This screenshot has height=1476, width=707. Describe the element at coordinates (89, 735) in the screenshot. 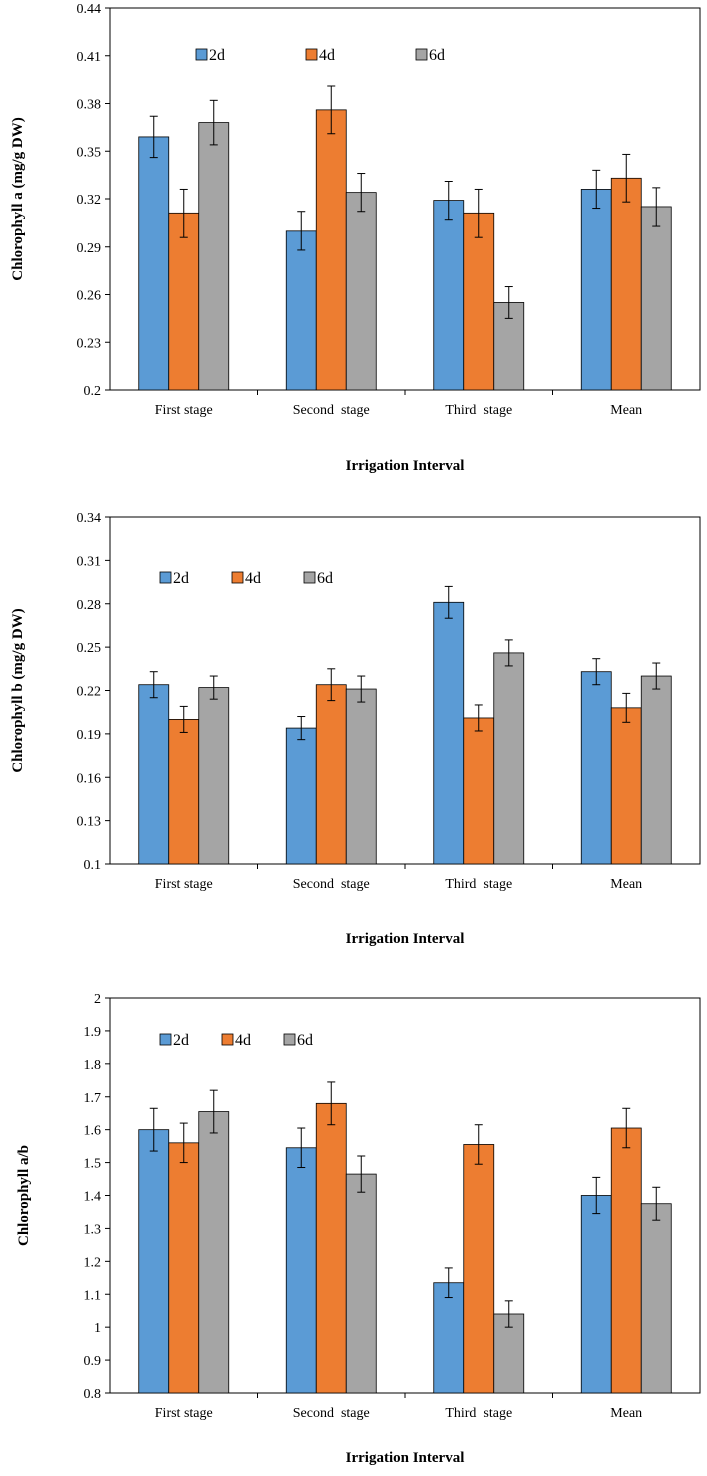

I see `y-tick-label: 0.19` at that location.